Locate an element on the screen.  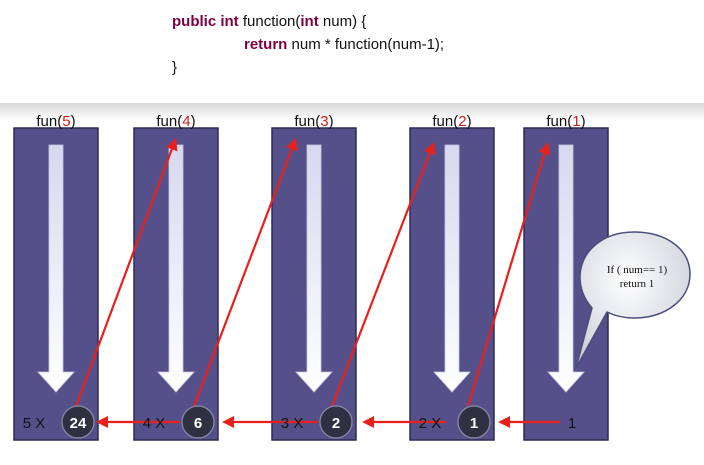
base-case-value: 1 is located at coordinates (572, 423).